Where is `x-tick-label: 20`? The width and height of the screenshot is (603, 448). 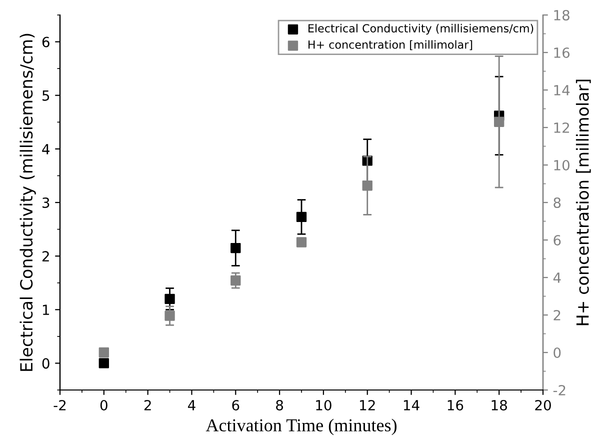
x-tick-label: 20 is located at coordinates (543, 405).